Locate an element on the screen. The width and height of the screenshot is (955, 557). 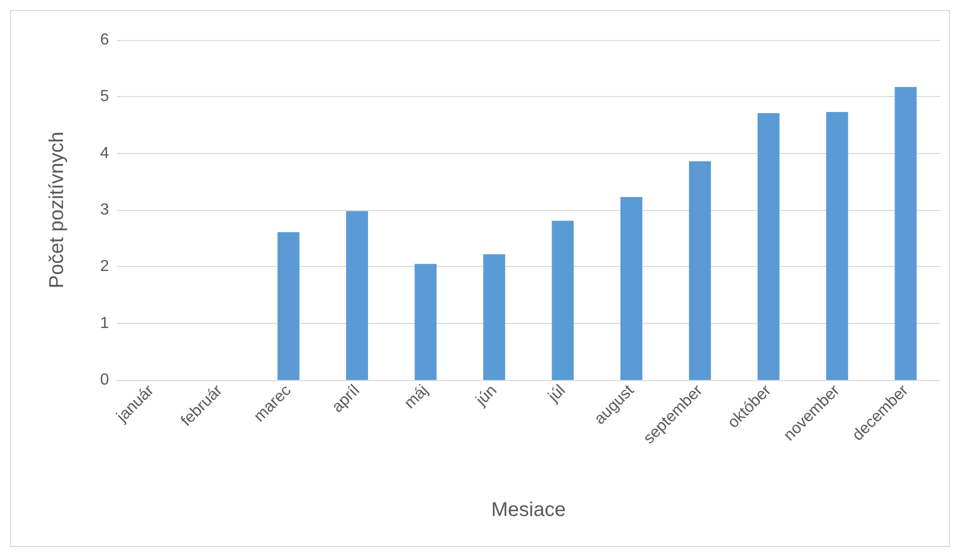
x-tick-label: júl is located at coordinates (556, 394).